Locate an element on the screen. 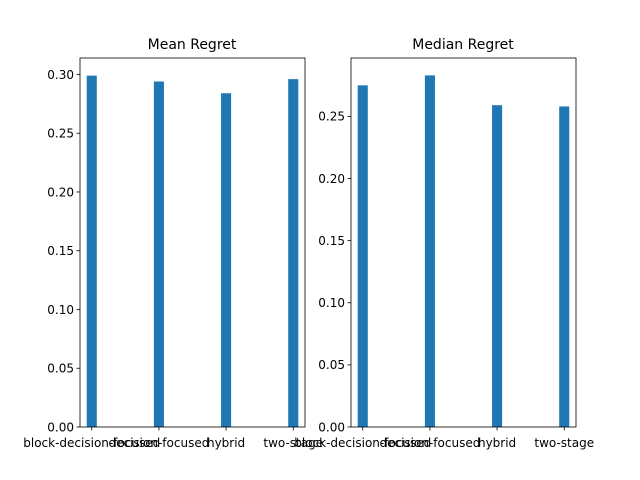  y-tick-label: 0.30 is located at coordinates (60, 75).